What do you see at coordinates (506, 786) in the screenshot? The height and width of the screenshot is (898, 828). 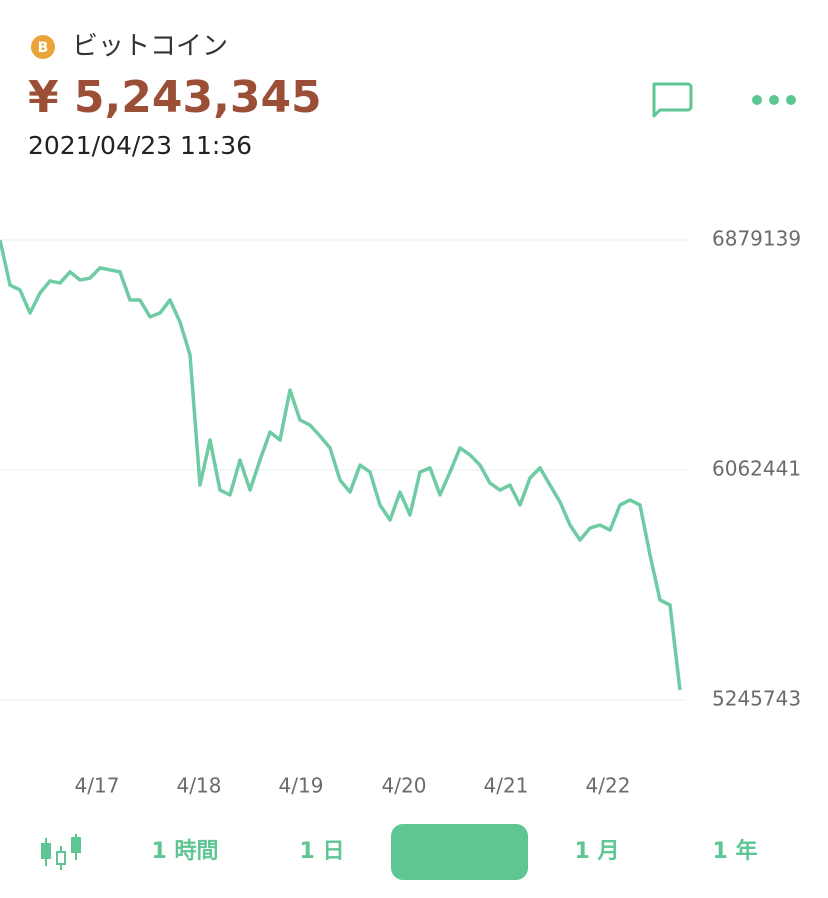 I see `x-tick-label: 4/21` at bounding box center [506, 786].